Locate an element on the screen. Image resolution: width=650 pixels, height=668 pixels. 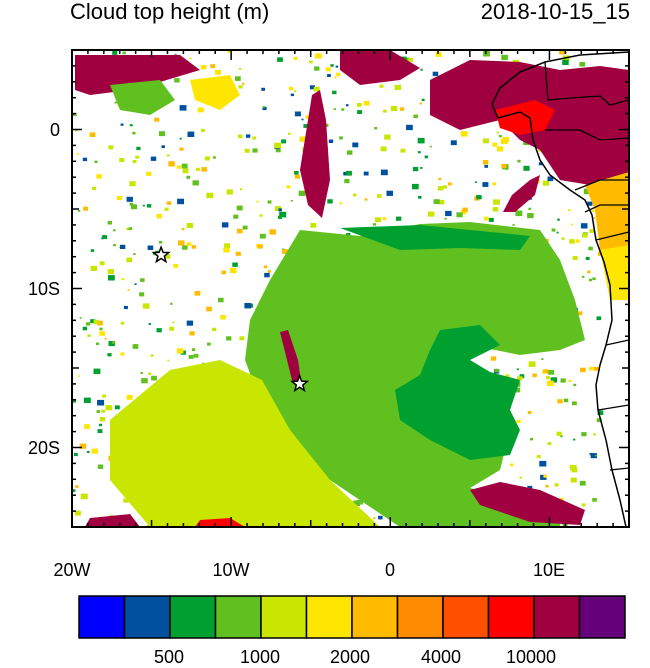
station-markers is located at coordinates (230, 318).